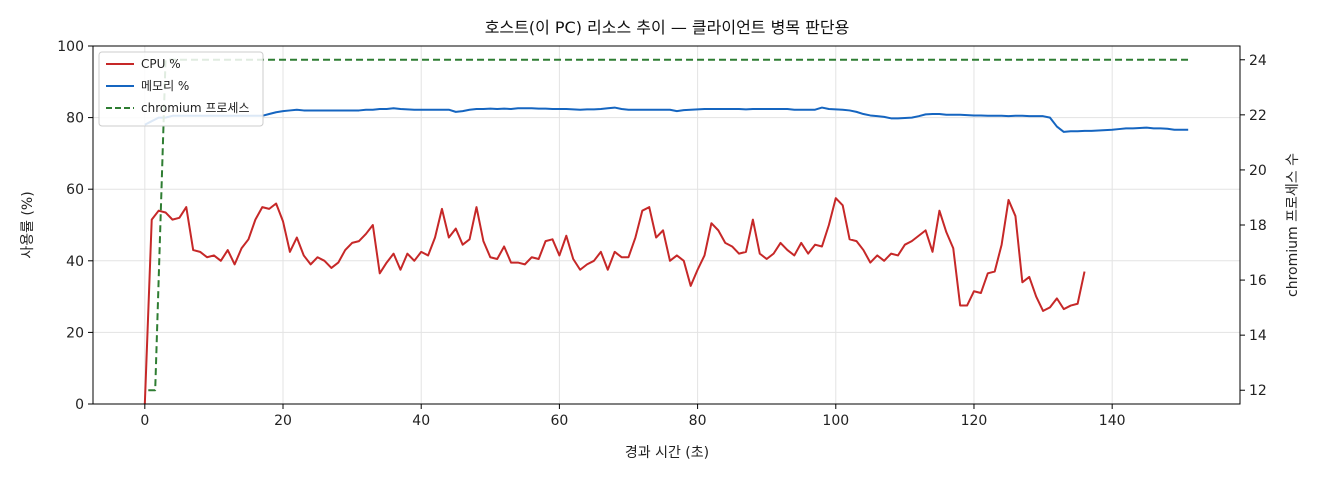 This screenshot has height=480, width=1320. I want to click on legend-label-2: chromium 프로세스, so click(195, 108).